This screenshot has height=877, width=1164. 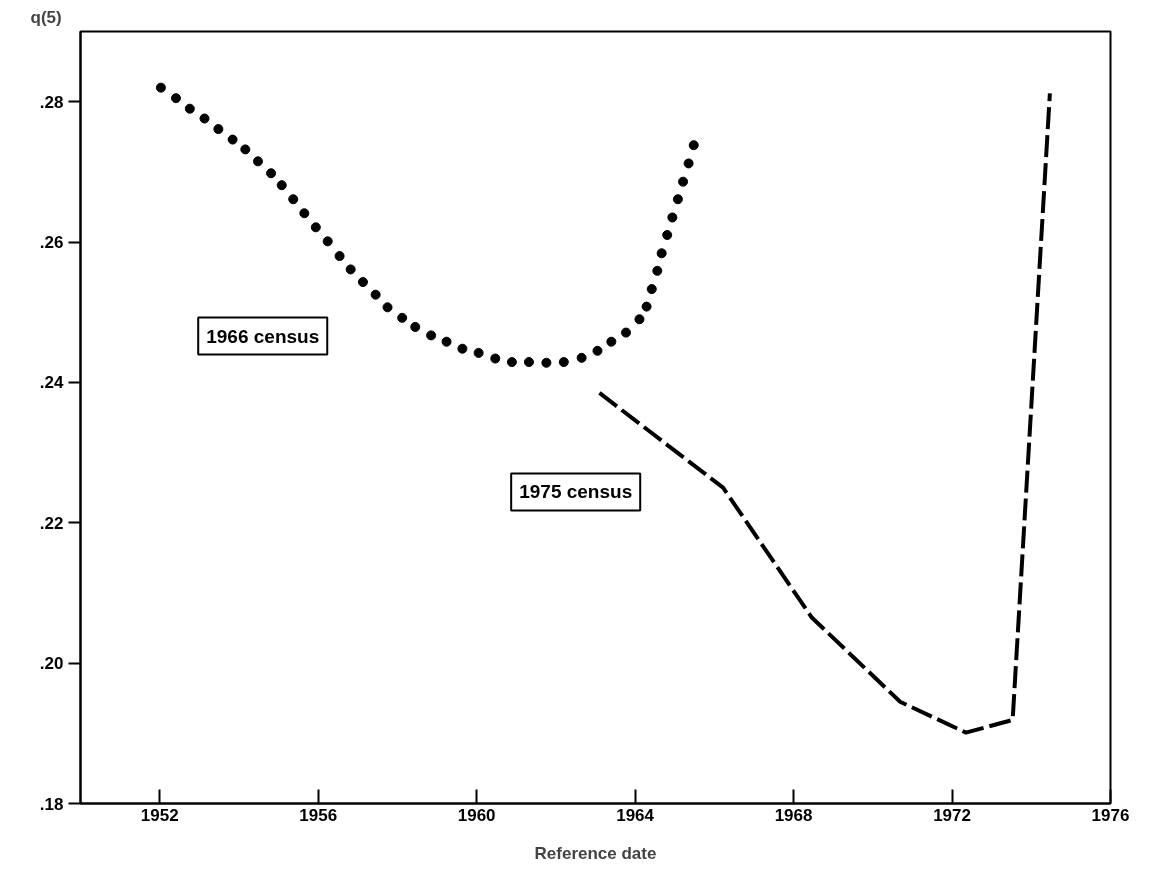 What do you see at coordinates (51, 243) in the screenshot?
I see `y-tick-label: .26` at bounding box center [51, 243].